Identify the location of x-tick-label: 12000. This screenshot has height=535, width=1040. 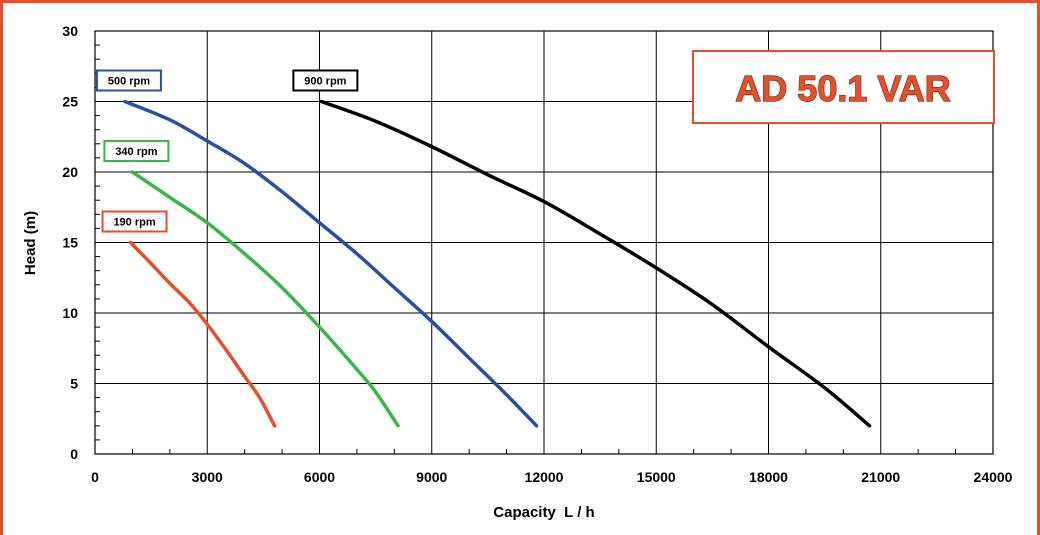
(544, 477).